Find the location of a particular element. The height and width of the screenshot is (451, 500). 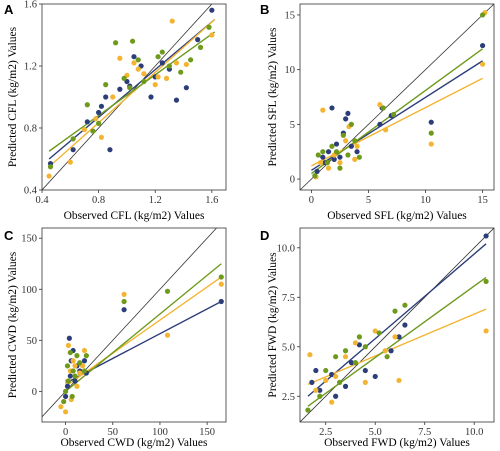

x-axis-title: Observed CWD (kg/m2) Values is located at coordinates (134, 443).